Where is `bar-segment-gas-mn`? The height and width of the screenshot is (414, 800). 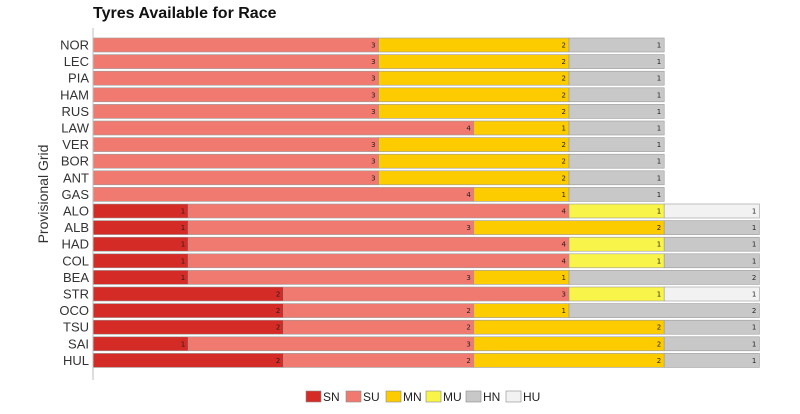 bar-segment-gas-mn is located at coordinates (521, 194).